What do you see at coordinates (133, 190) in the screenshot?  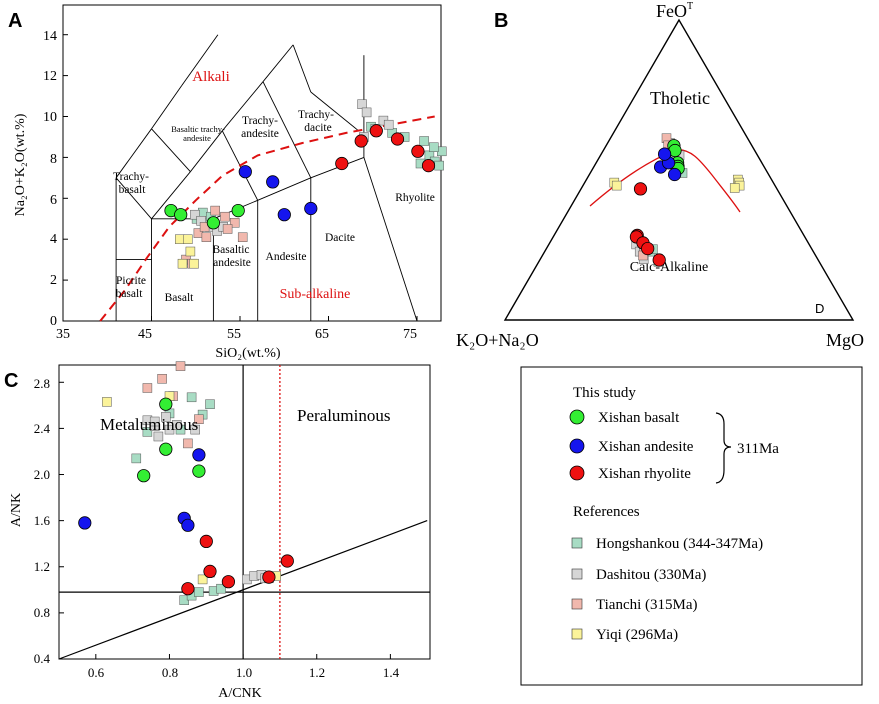 I see `trachybasalt-label-2: basalt` at bounding box center [133, 190].